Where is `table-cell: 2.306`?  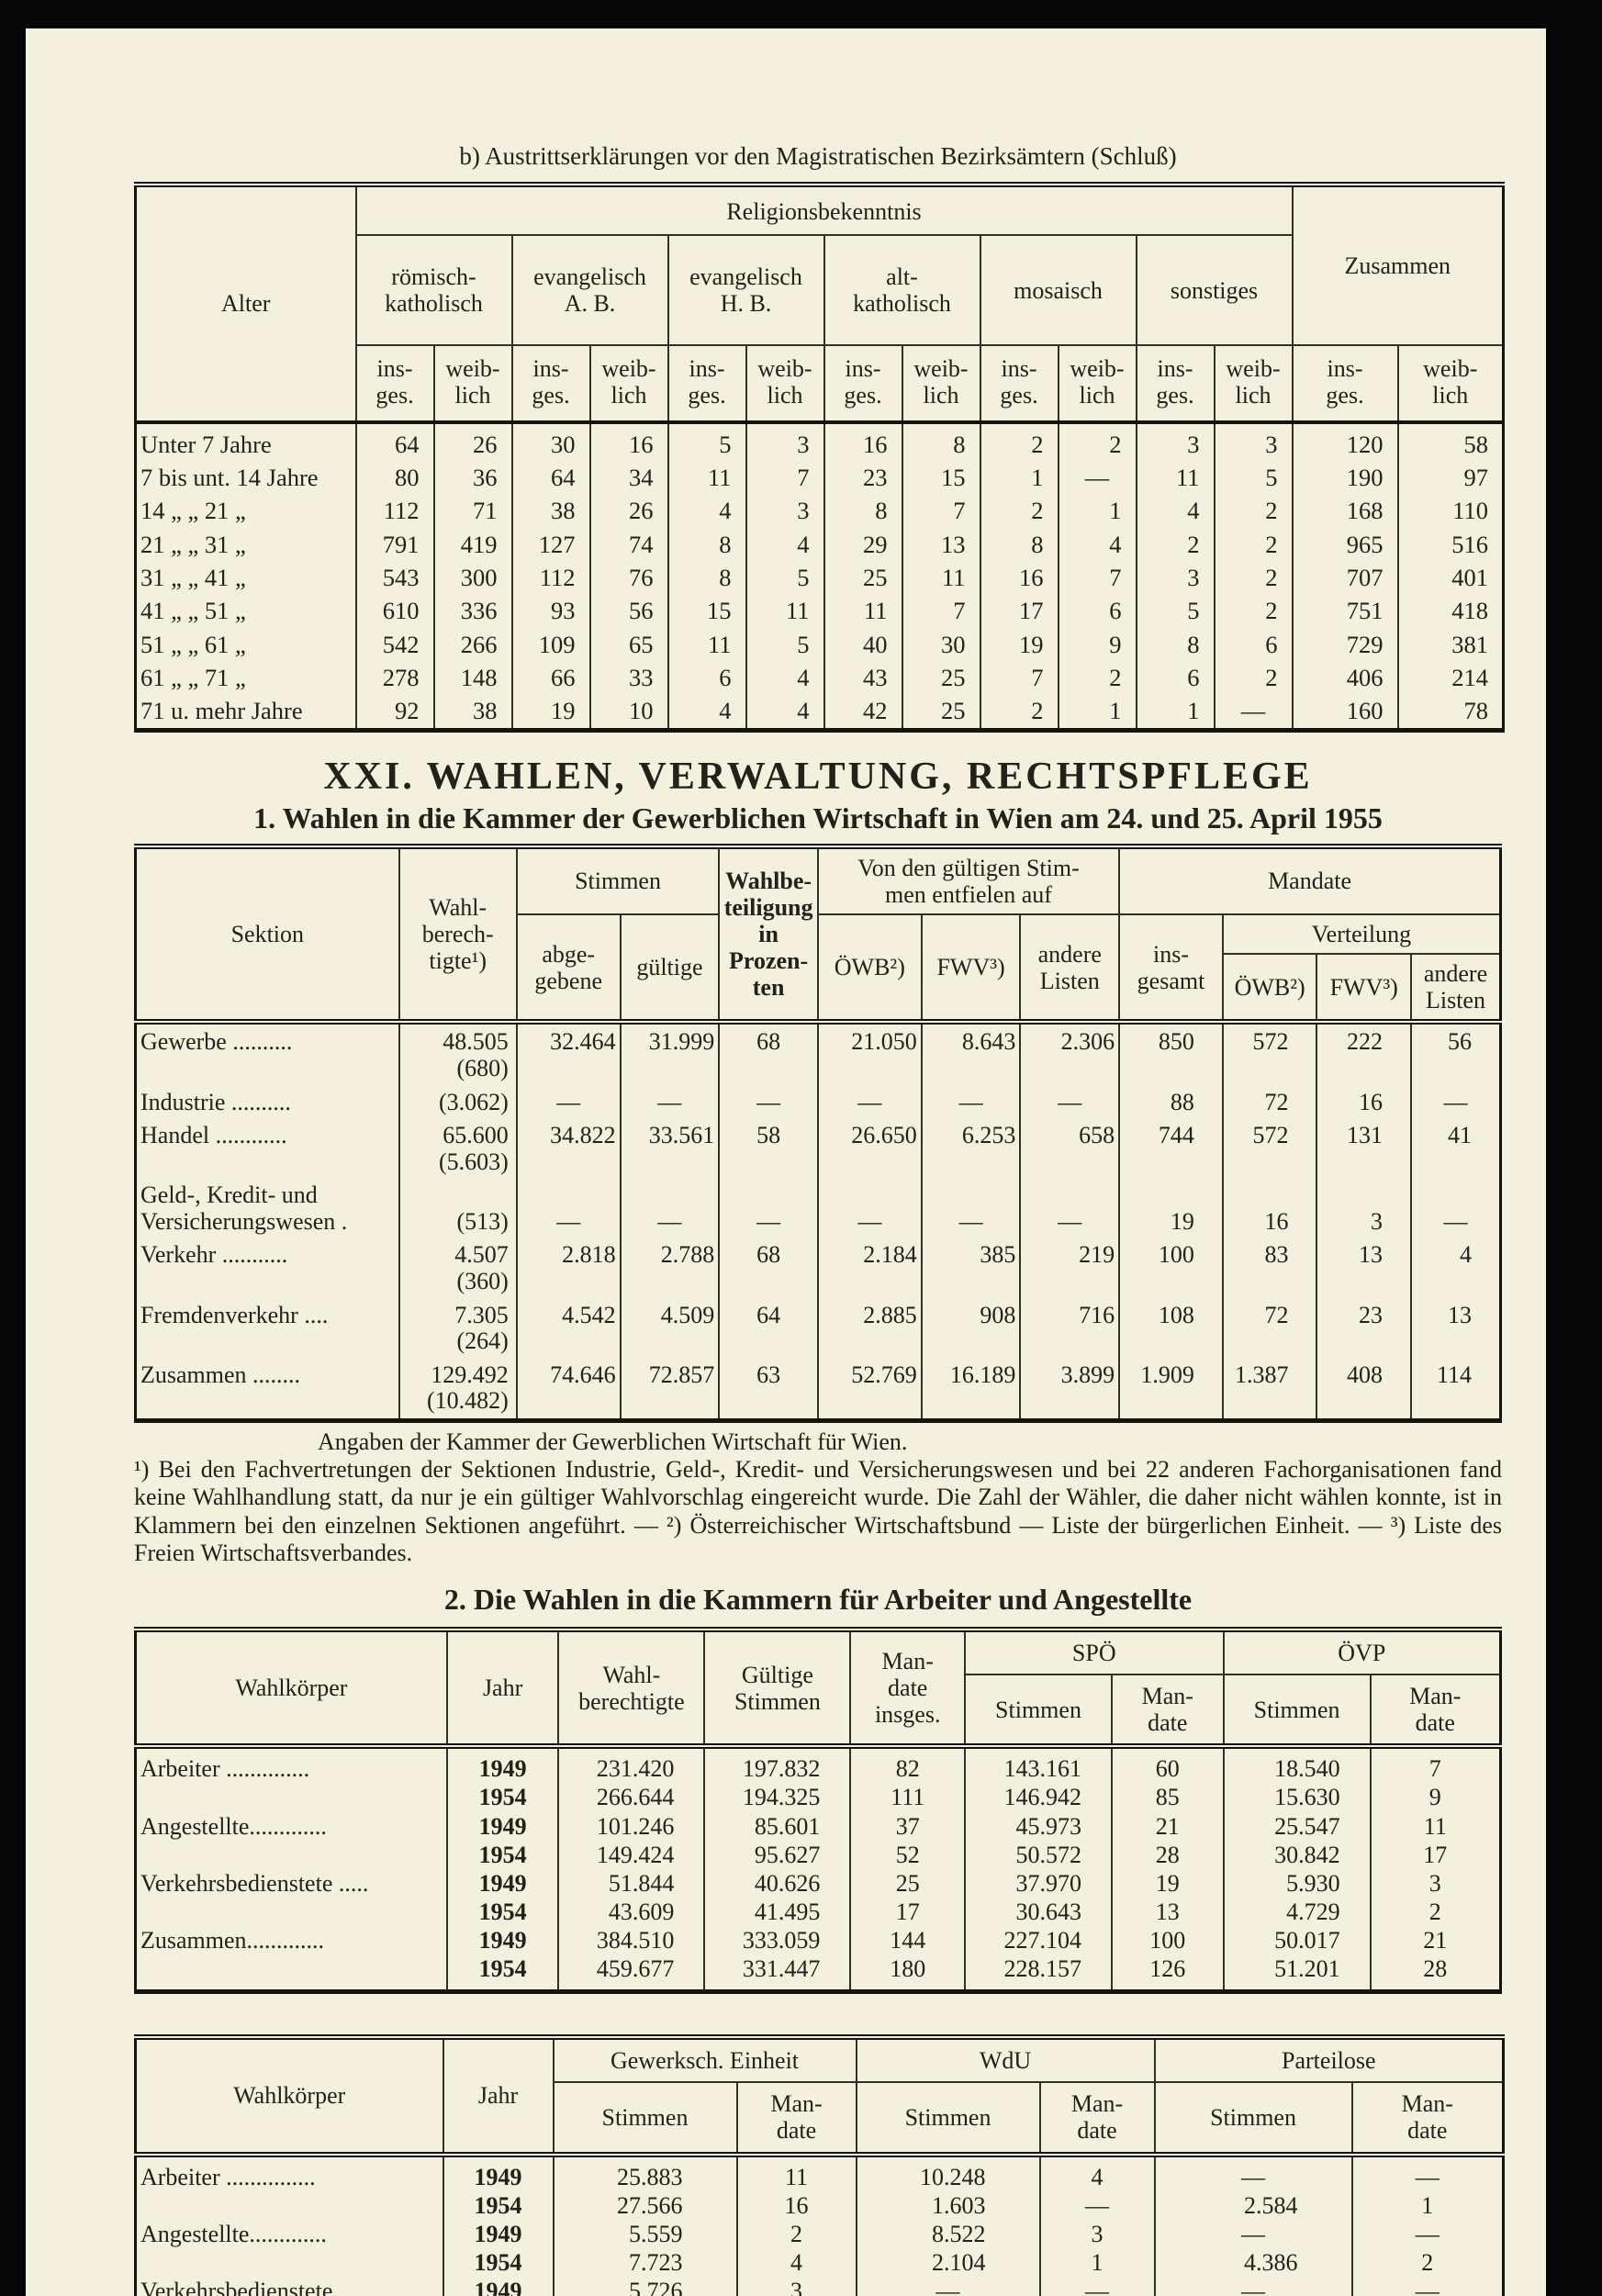
table-cell: 2.306 is located at coordinates (1071, 1052).